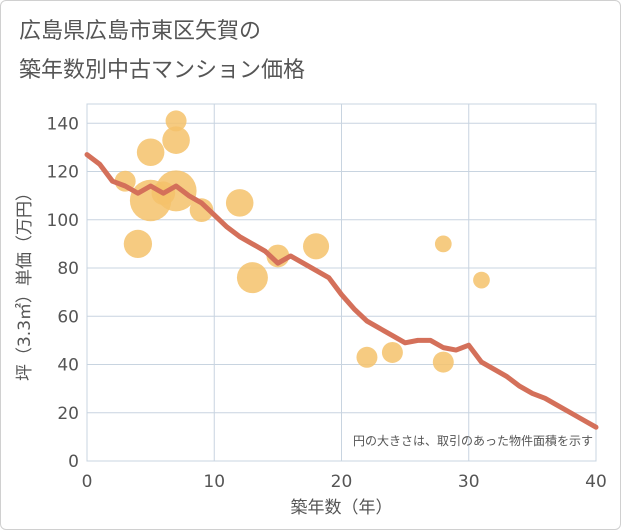 The width and height of the screenshot is (621, 530). I want to click on y-tick-label: 20, so click(68, 414).